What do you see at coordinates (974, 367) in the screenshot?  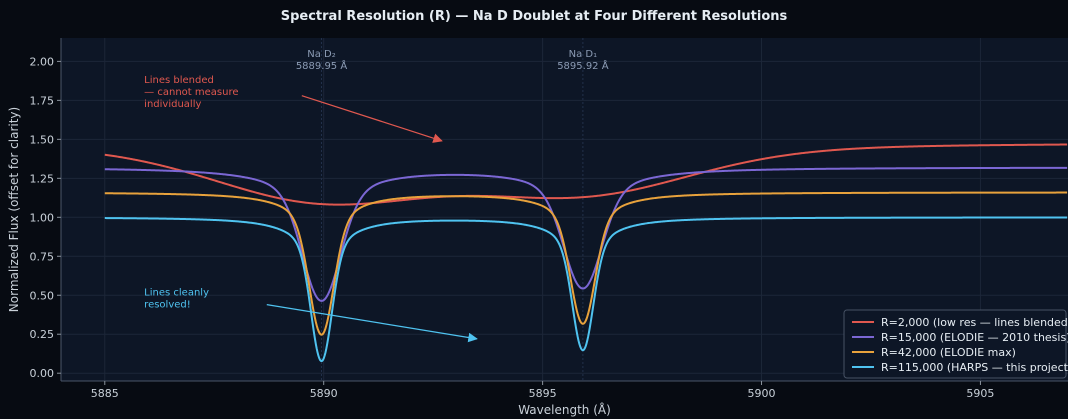 I see `legend-entry: R=115,000 (HARPS — this project)` at bounding box center [974, 367].